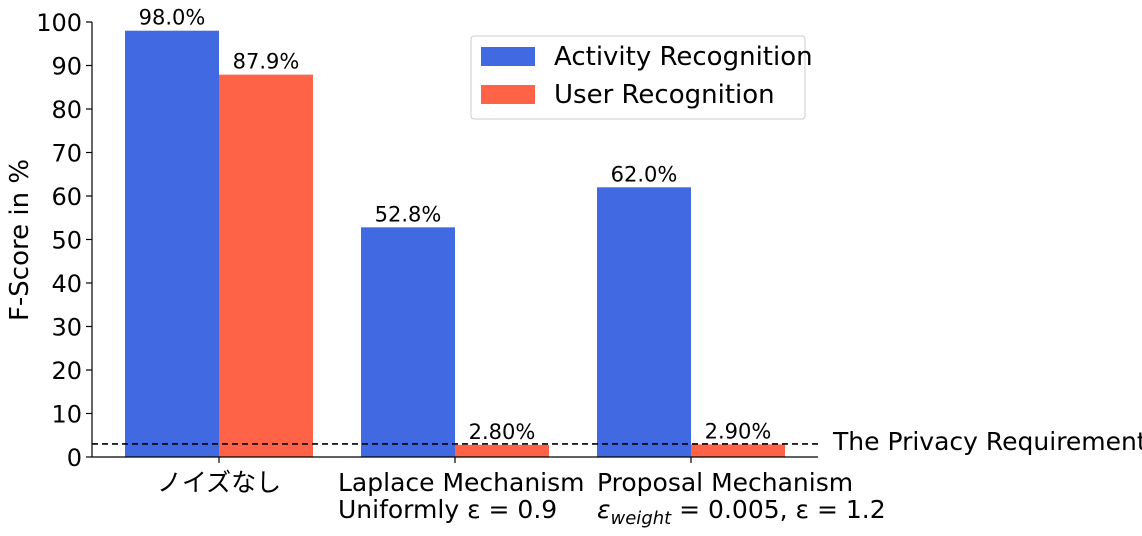 The height and width of the screenshot is (536, 1142). I want to click on y-tick-label: 30, so click(66, 328).